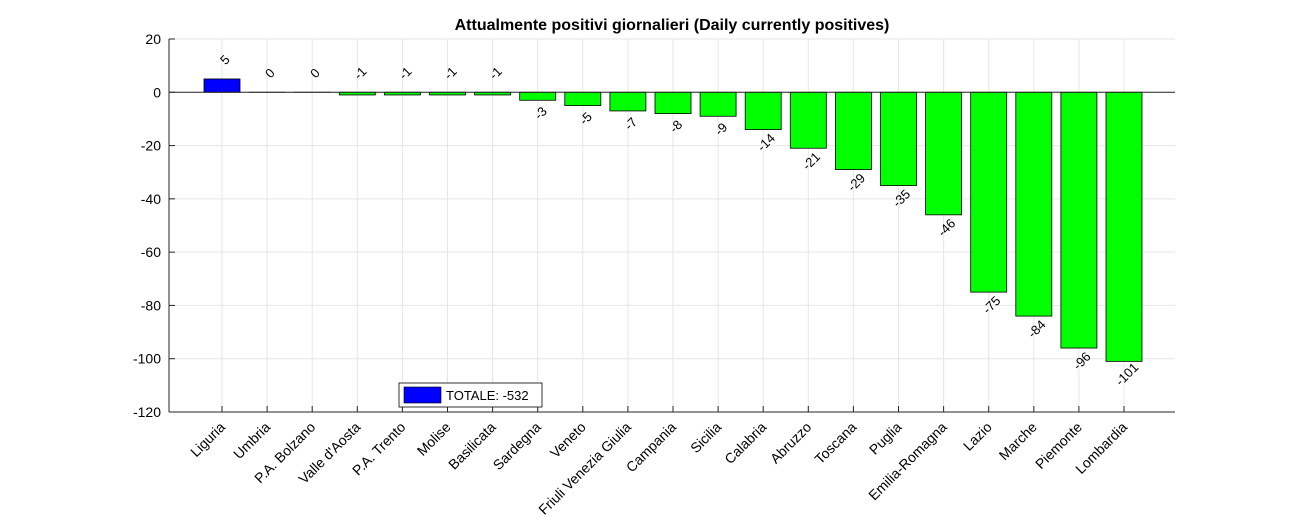  I want to click on data-label: -75, so click(992, 305).